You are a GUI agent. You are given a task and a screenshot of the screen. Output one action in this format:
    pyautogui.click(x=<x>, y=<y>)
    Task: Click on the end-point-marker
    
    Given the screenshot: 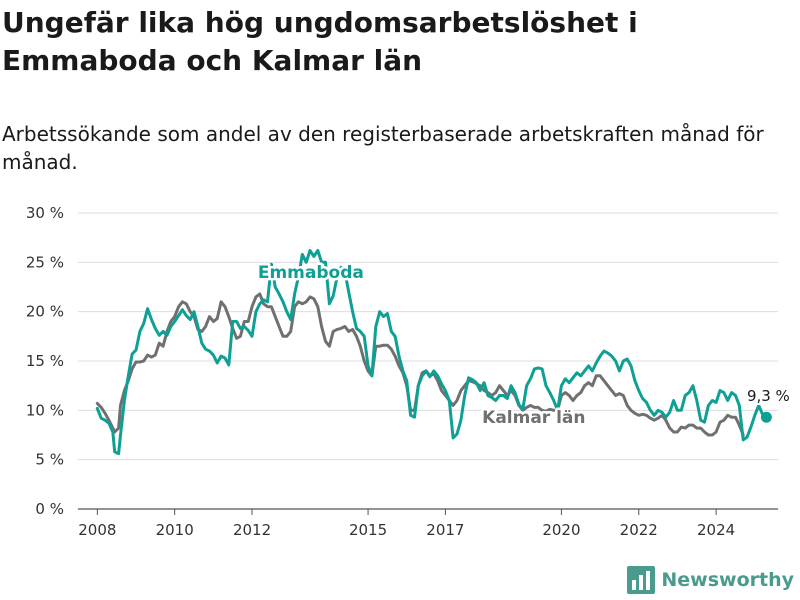 What is the action you would take?
    pyautogui.click(x=766, y=417)
    